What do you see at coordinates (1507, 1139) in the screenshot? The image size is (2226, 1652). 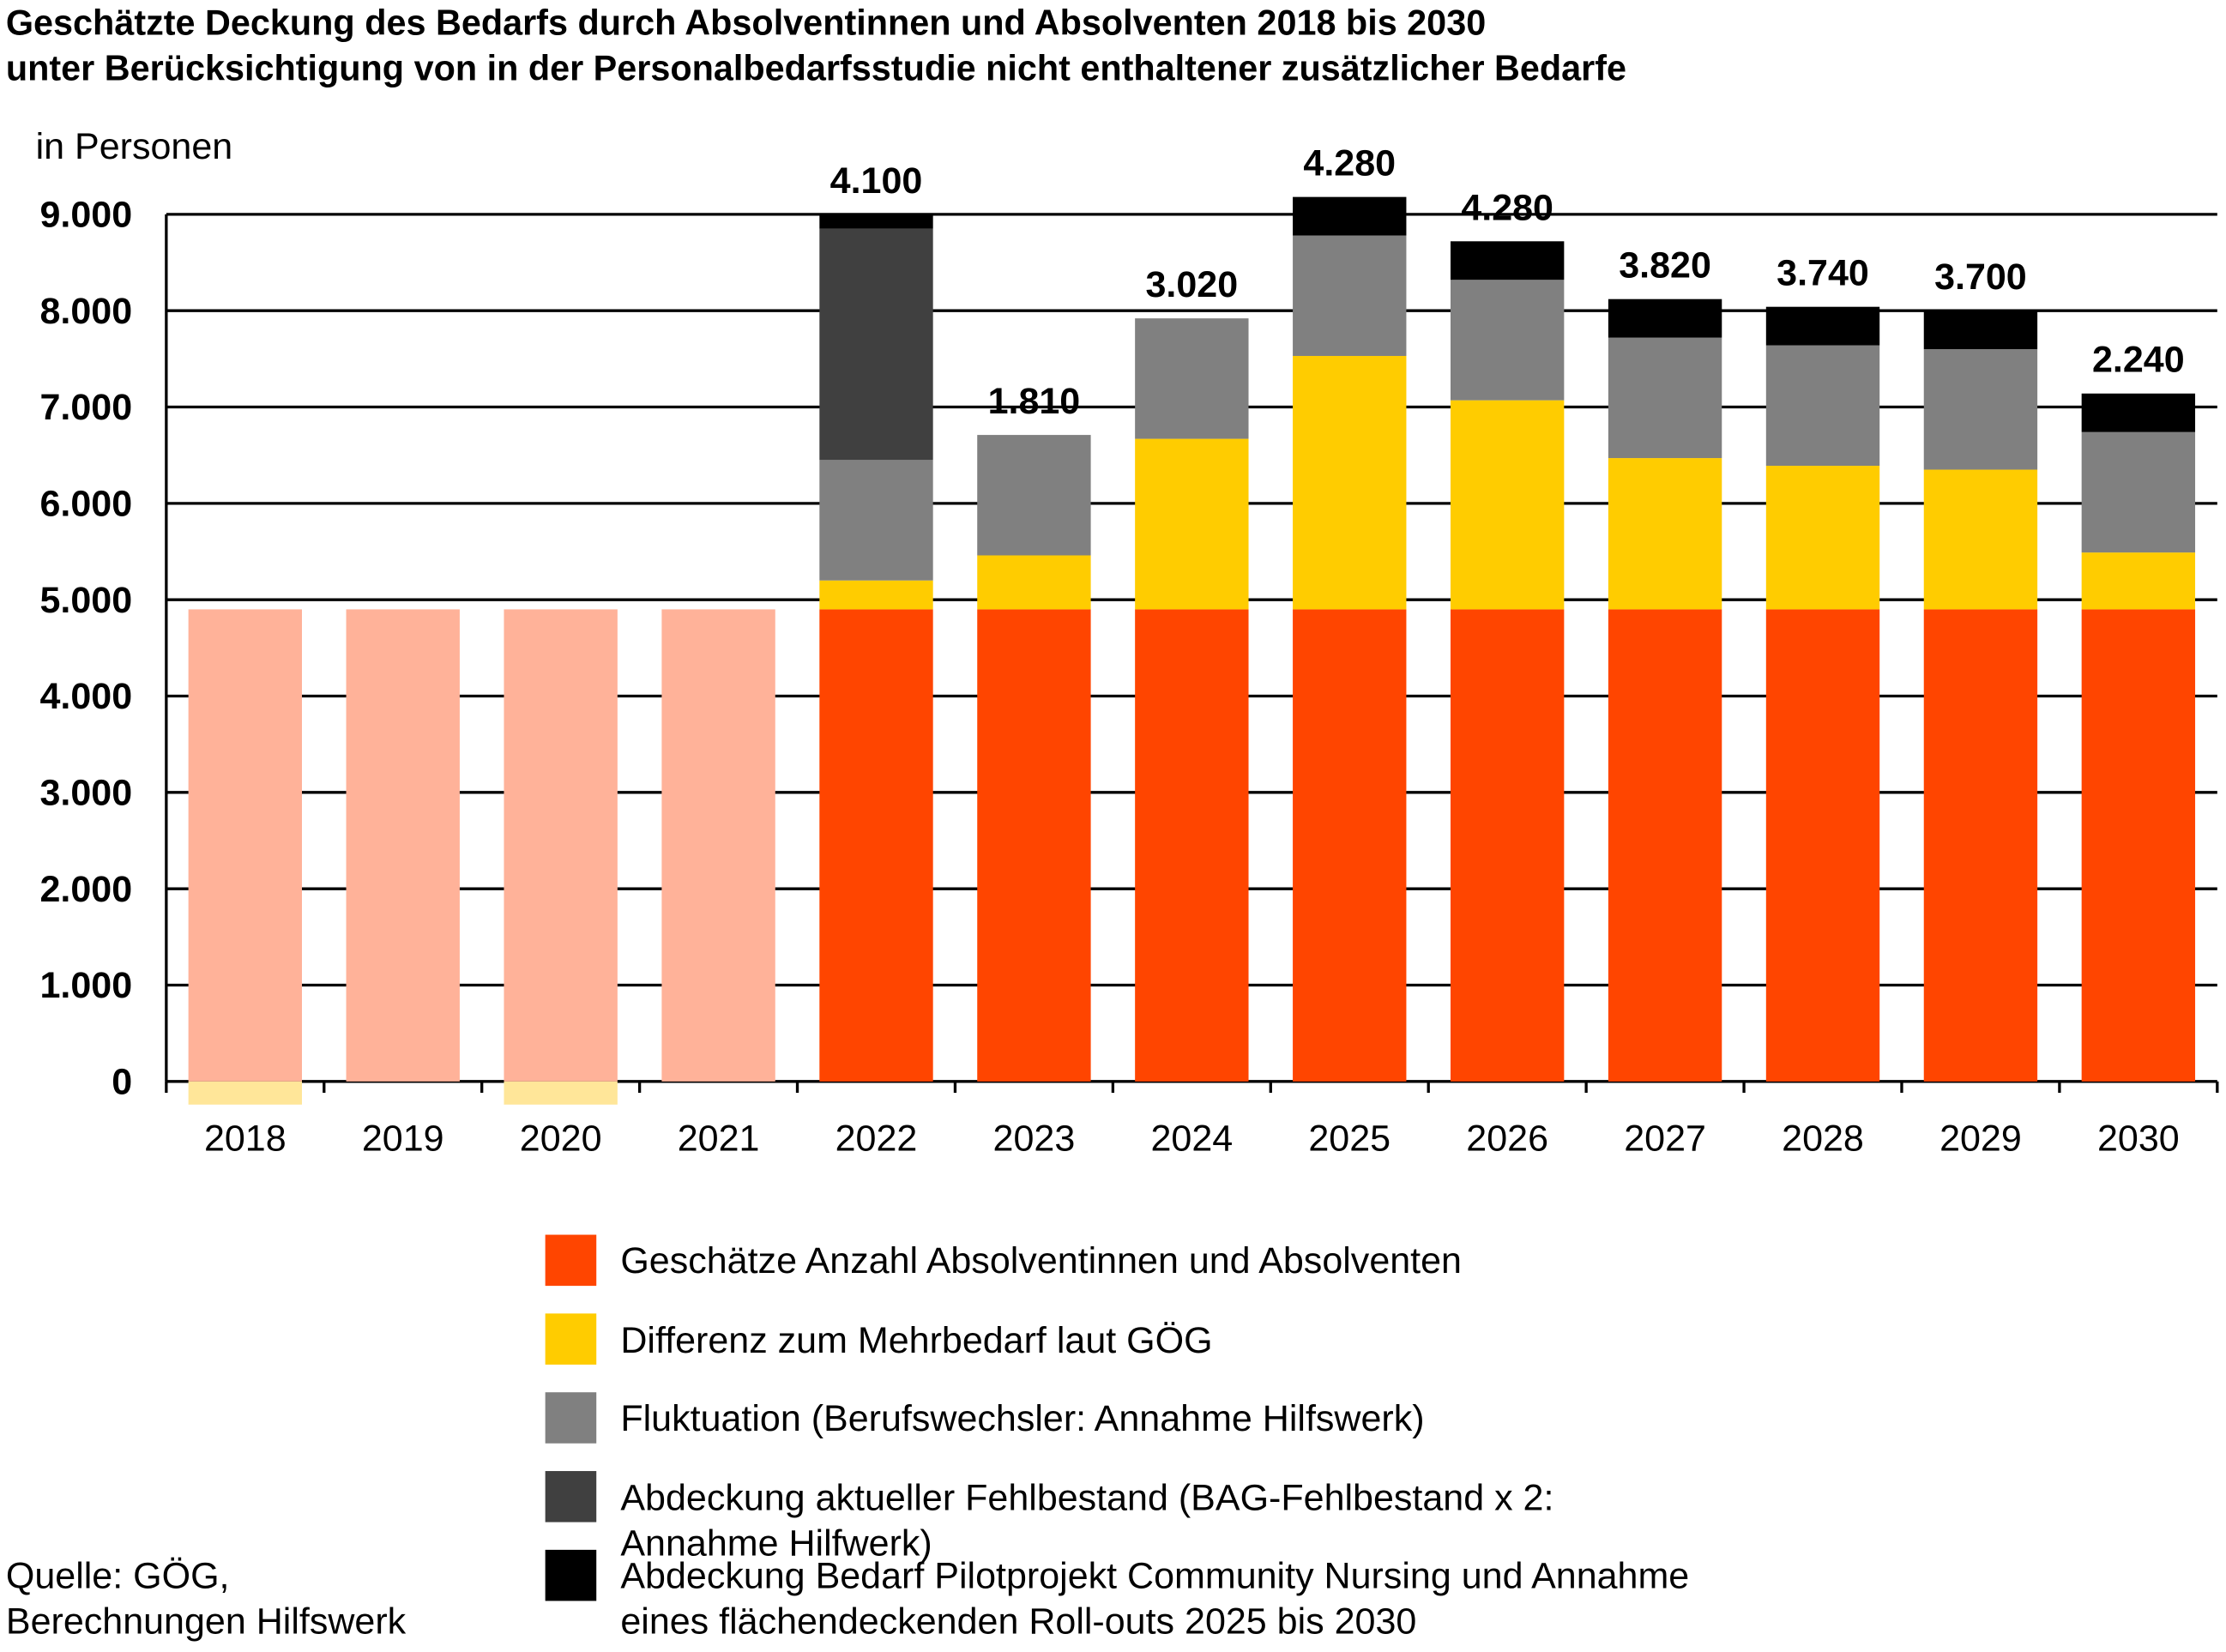 I see `x-tick-label: 2026` at bounding box center [1507, 1139].